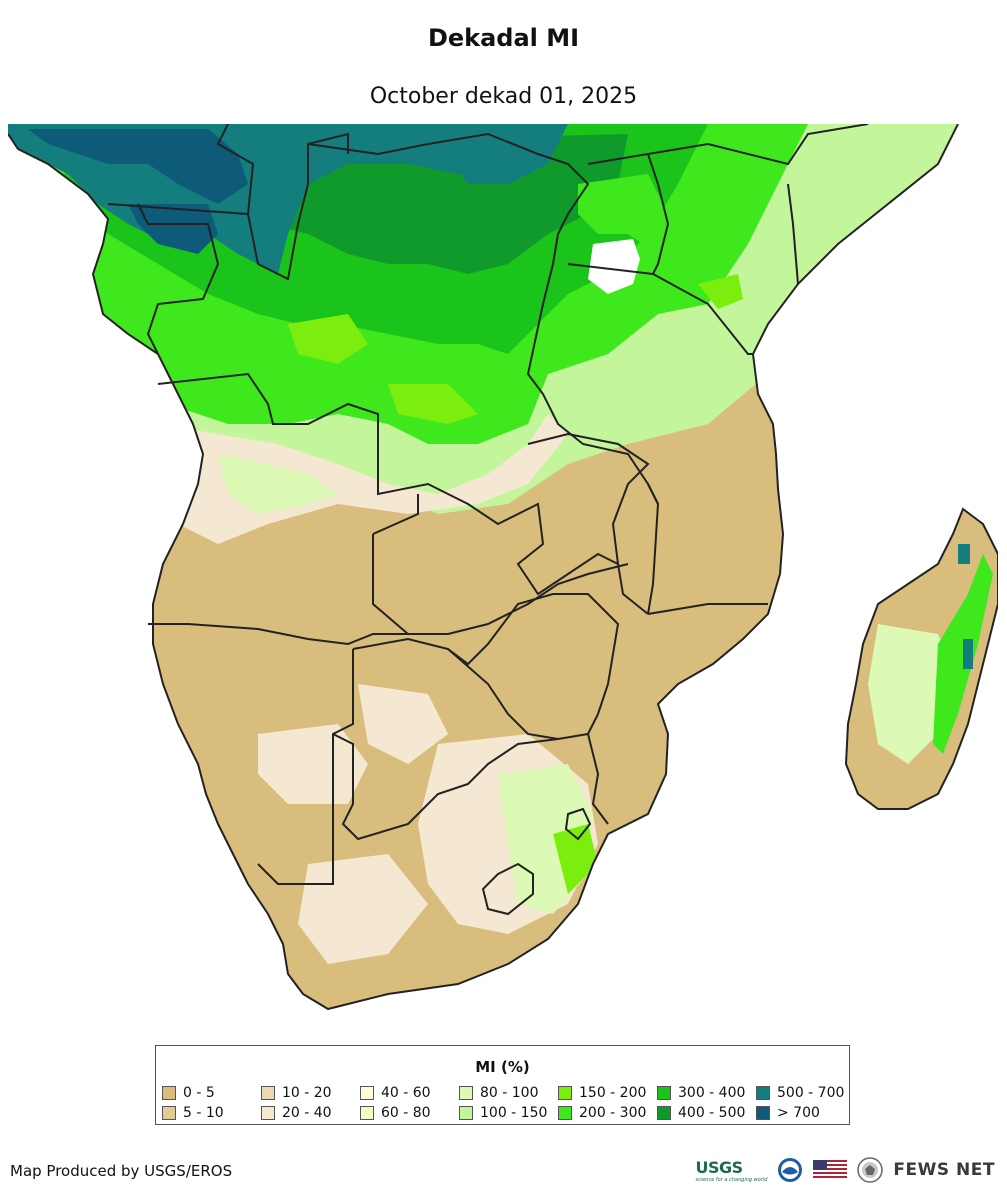 This screenshot has height=1195, width=1007. I want to click on legend-label: 300 - 400, so click(712, 1093).